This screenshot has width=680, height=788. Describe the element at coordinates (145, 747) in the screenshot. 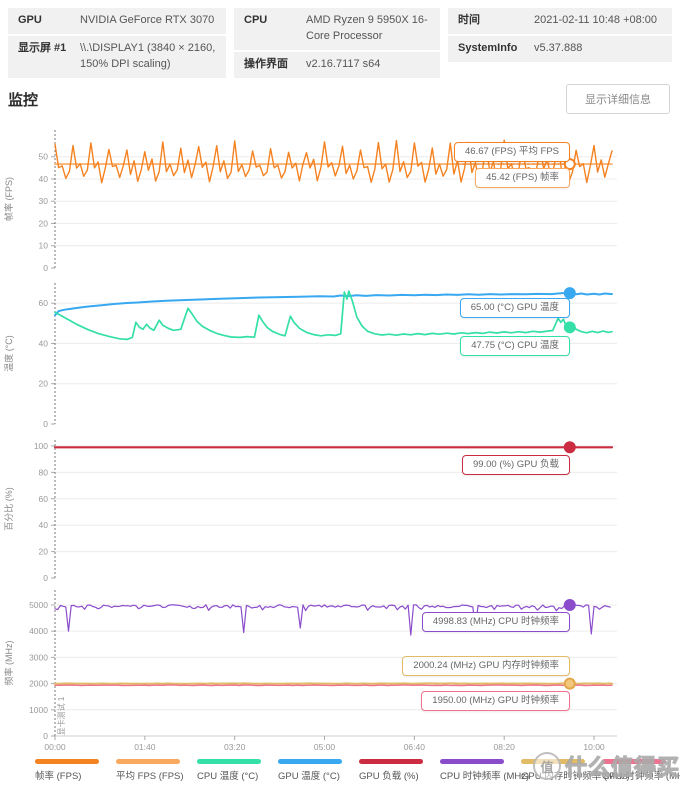

I see `svg-text: 01:40` at that location.